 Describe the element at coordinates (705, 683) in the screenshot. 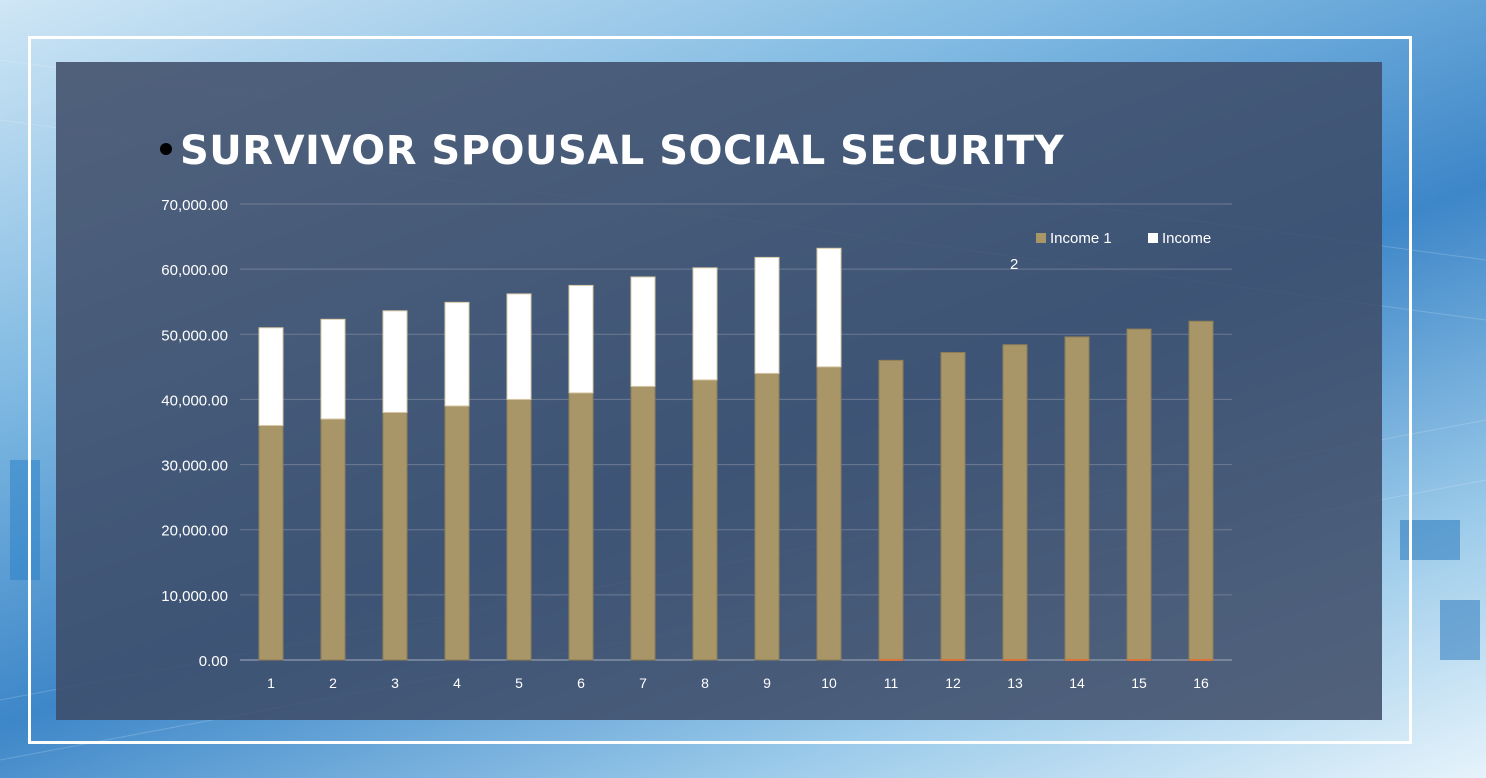

I see `x-tick-label: 8` at that location.